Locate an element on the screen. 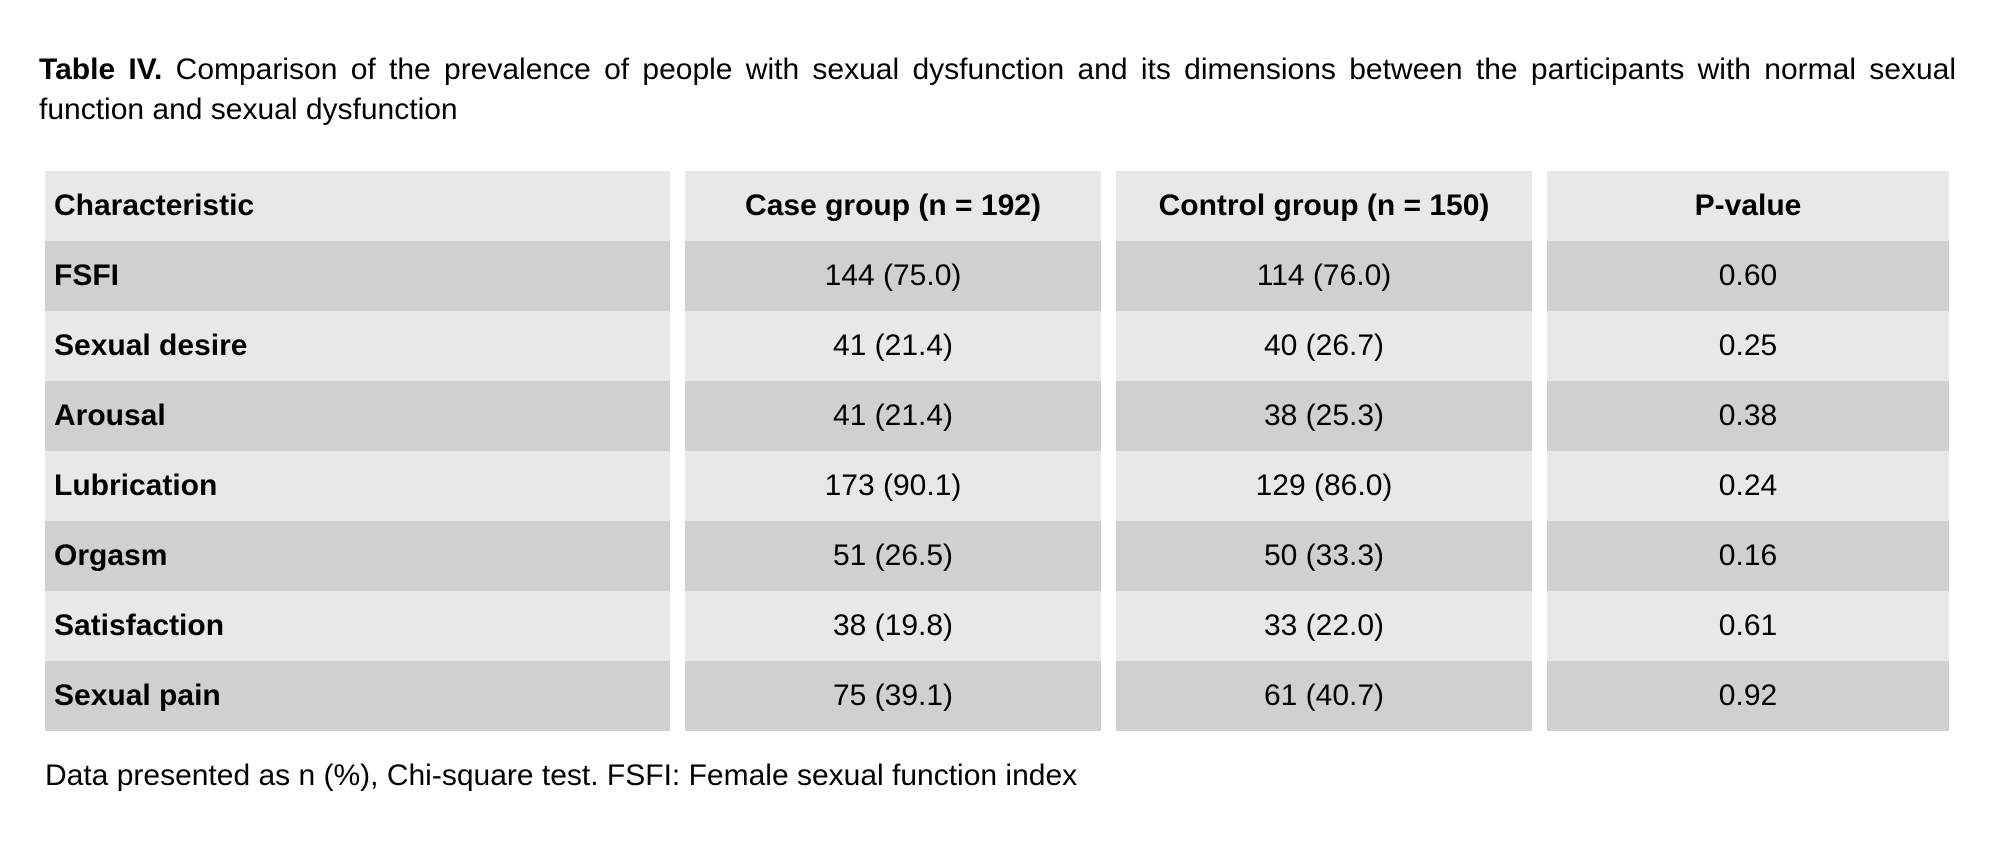 The height and width of the screenshot is (859, 2000). cell-case-satisfaction: 38 (19.8) is located at coordinates (893, 626).